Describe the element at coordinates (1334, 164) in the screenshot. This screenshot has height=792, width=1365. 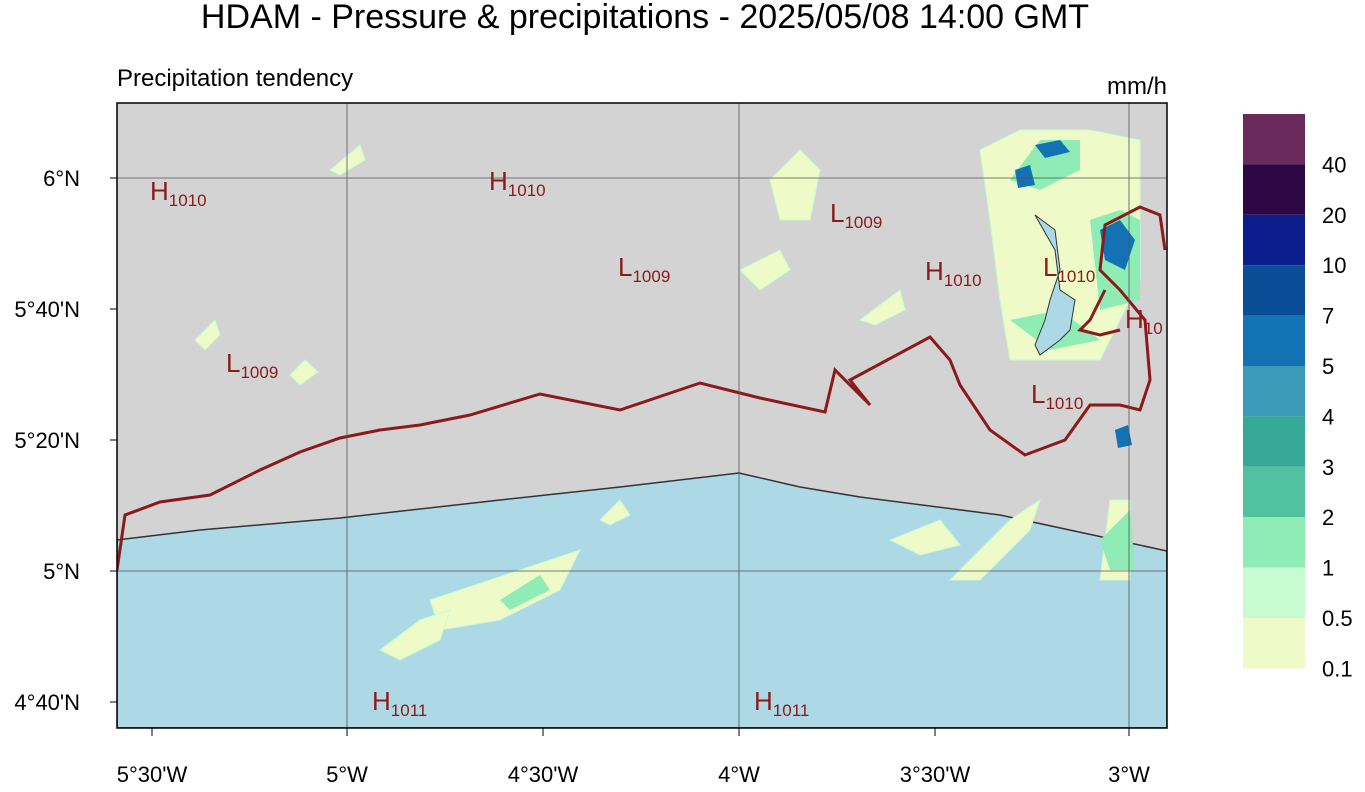
I see `colorbar-label: 40` at that location.